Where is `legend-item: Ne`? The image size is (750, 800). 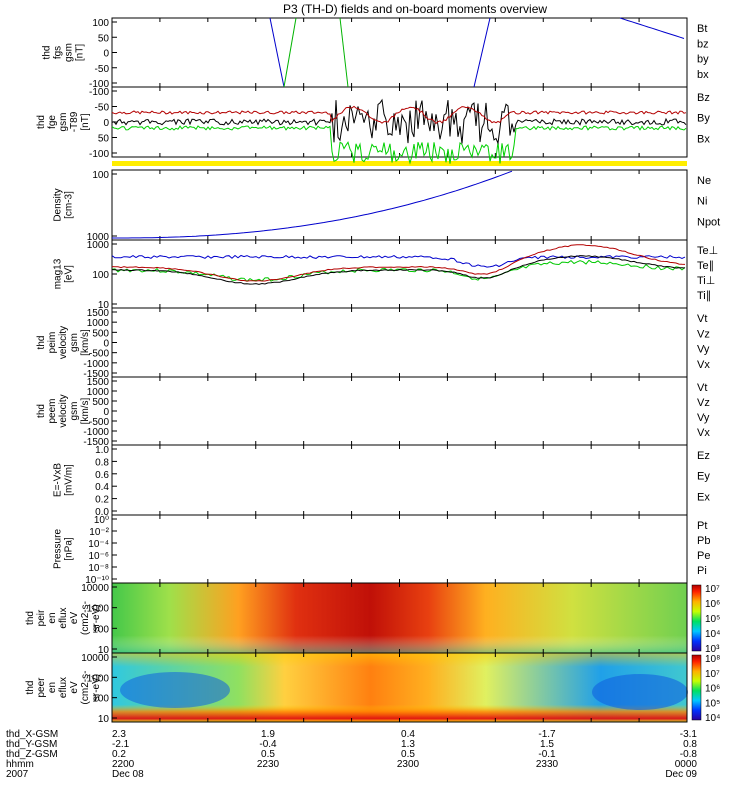 legend-item: Ne is located at coordinates (704, 181).